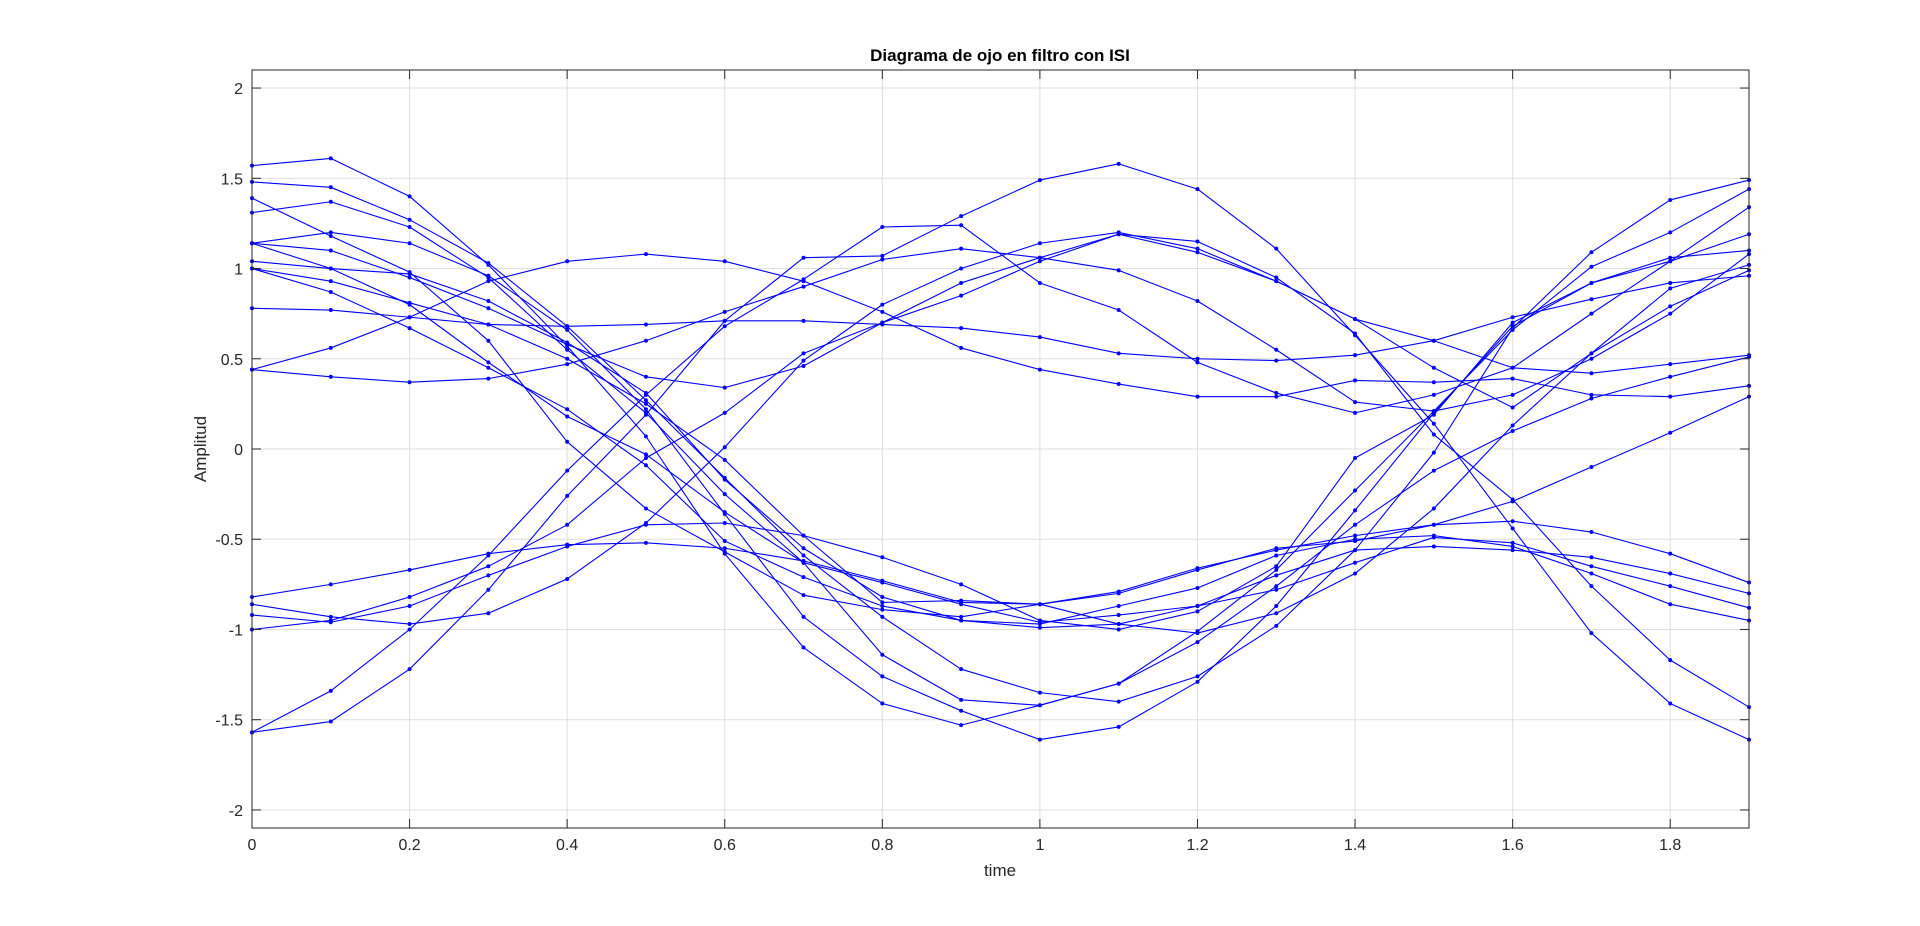  Describe the element at coordinates (238, 450) in the screenshot. I see `y-tick-label: 0` at that location.